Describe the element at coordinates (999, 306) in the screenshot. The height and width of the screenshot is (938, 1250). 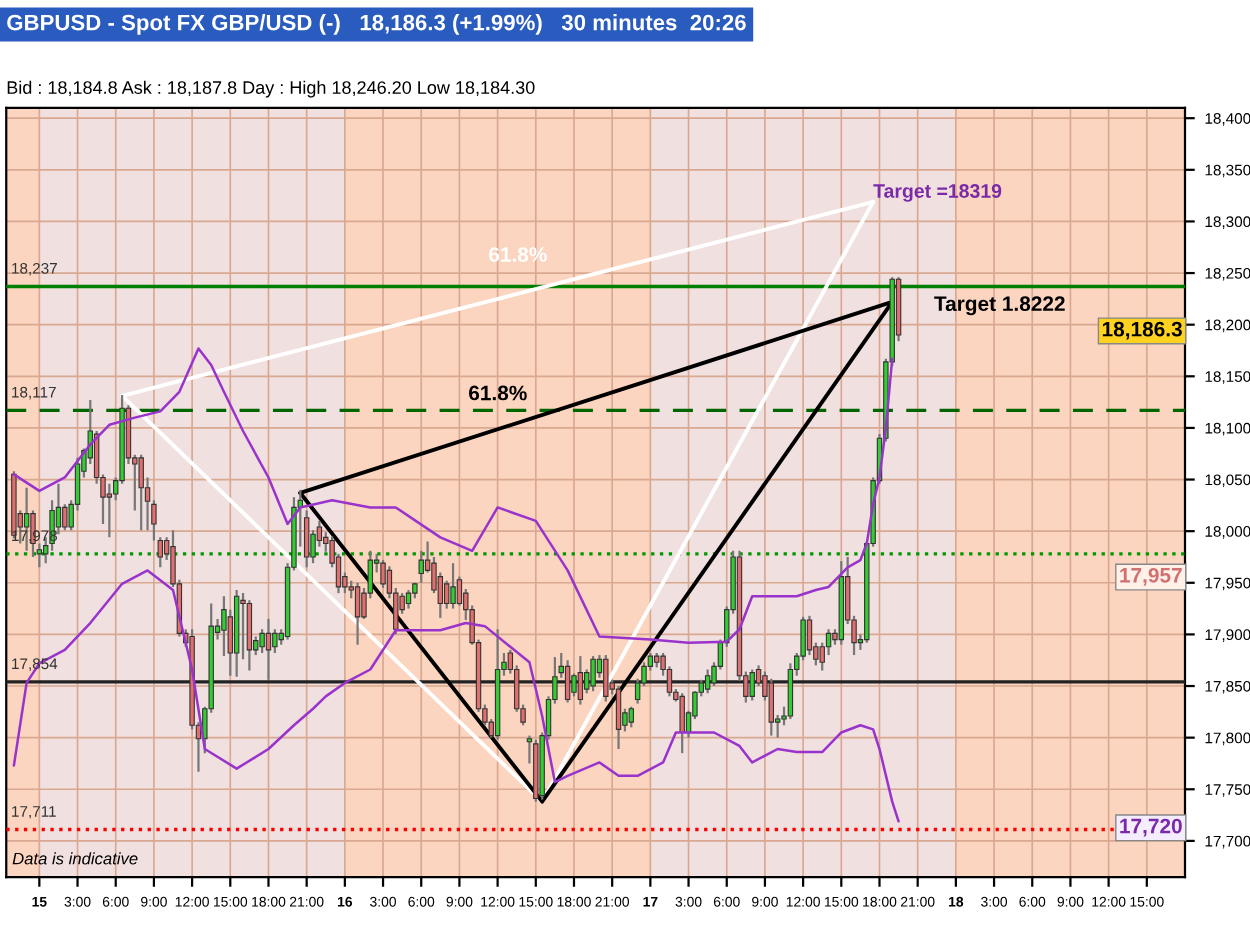
I see `annotation: Target 1.8222` at that location.